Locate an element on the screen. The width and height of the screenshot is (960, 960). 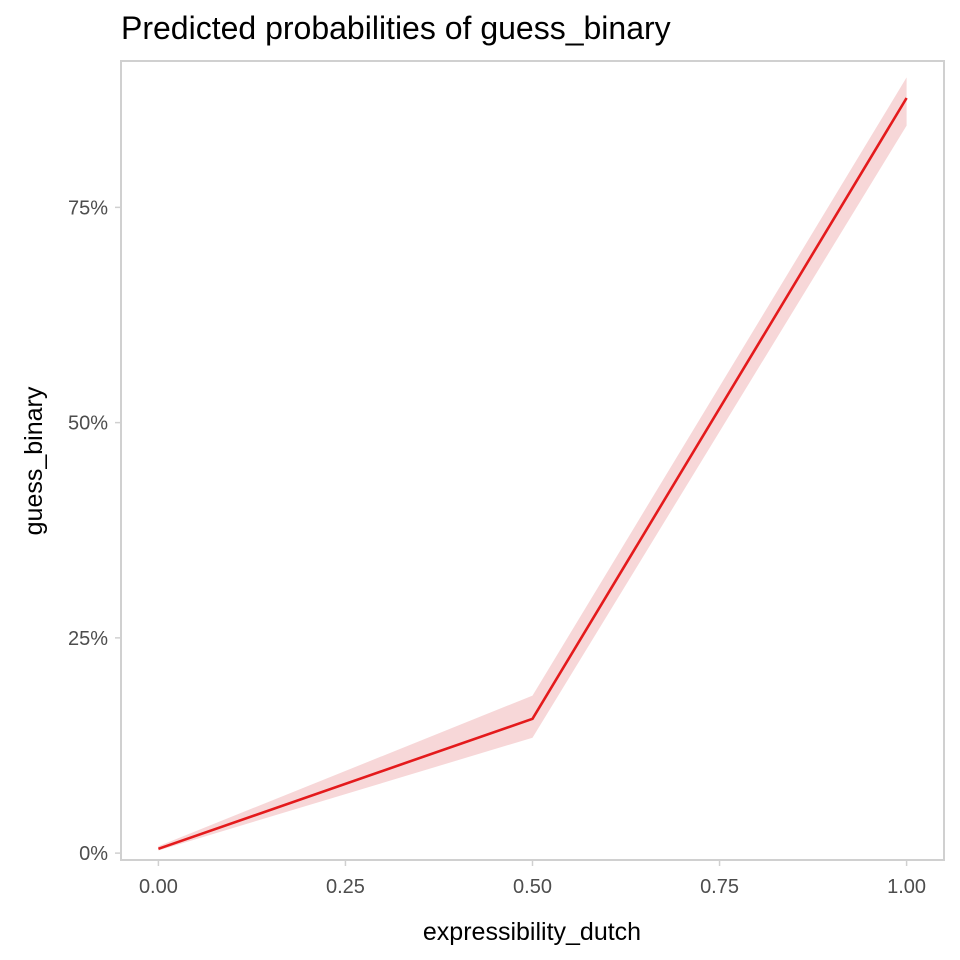
x-tick-label: 0.00 is located at coordinates (158, 887).